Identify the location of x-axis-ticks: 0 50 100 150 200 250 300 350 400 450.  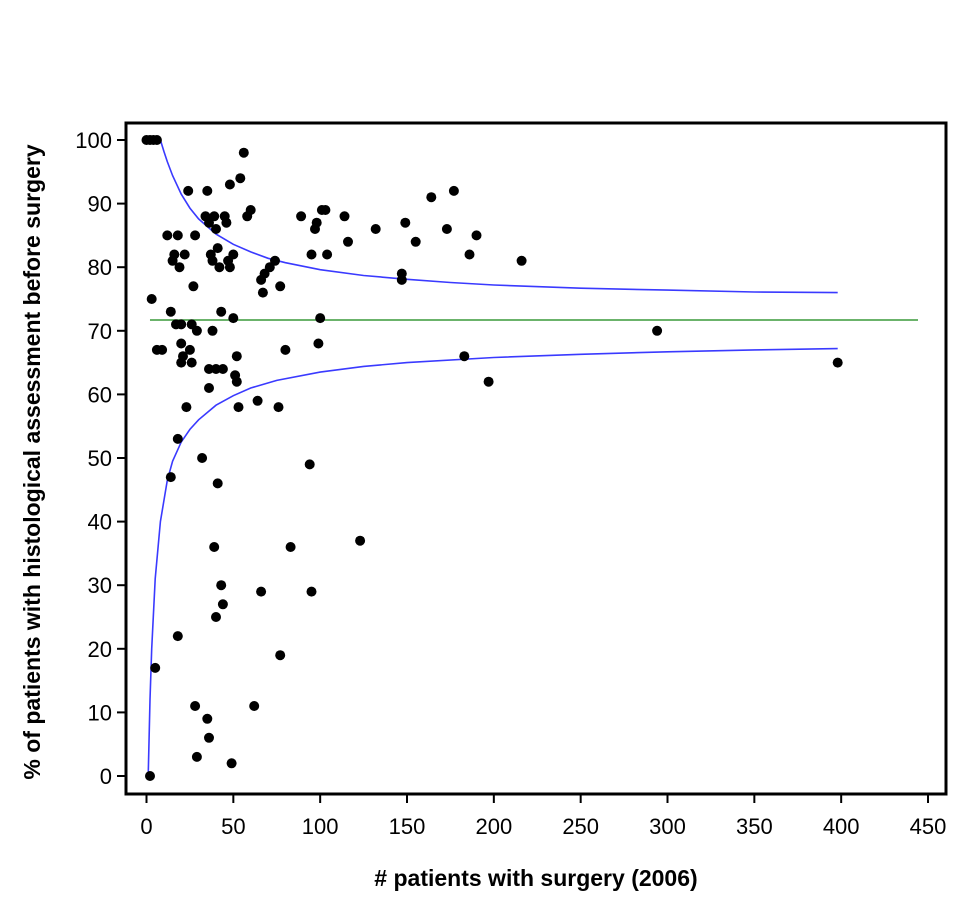
(543, 816).